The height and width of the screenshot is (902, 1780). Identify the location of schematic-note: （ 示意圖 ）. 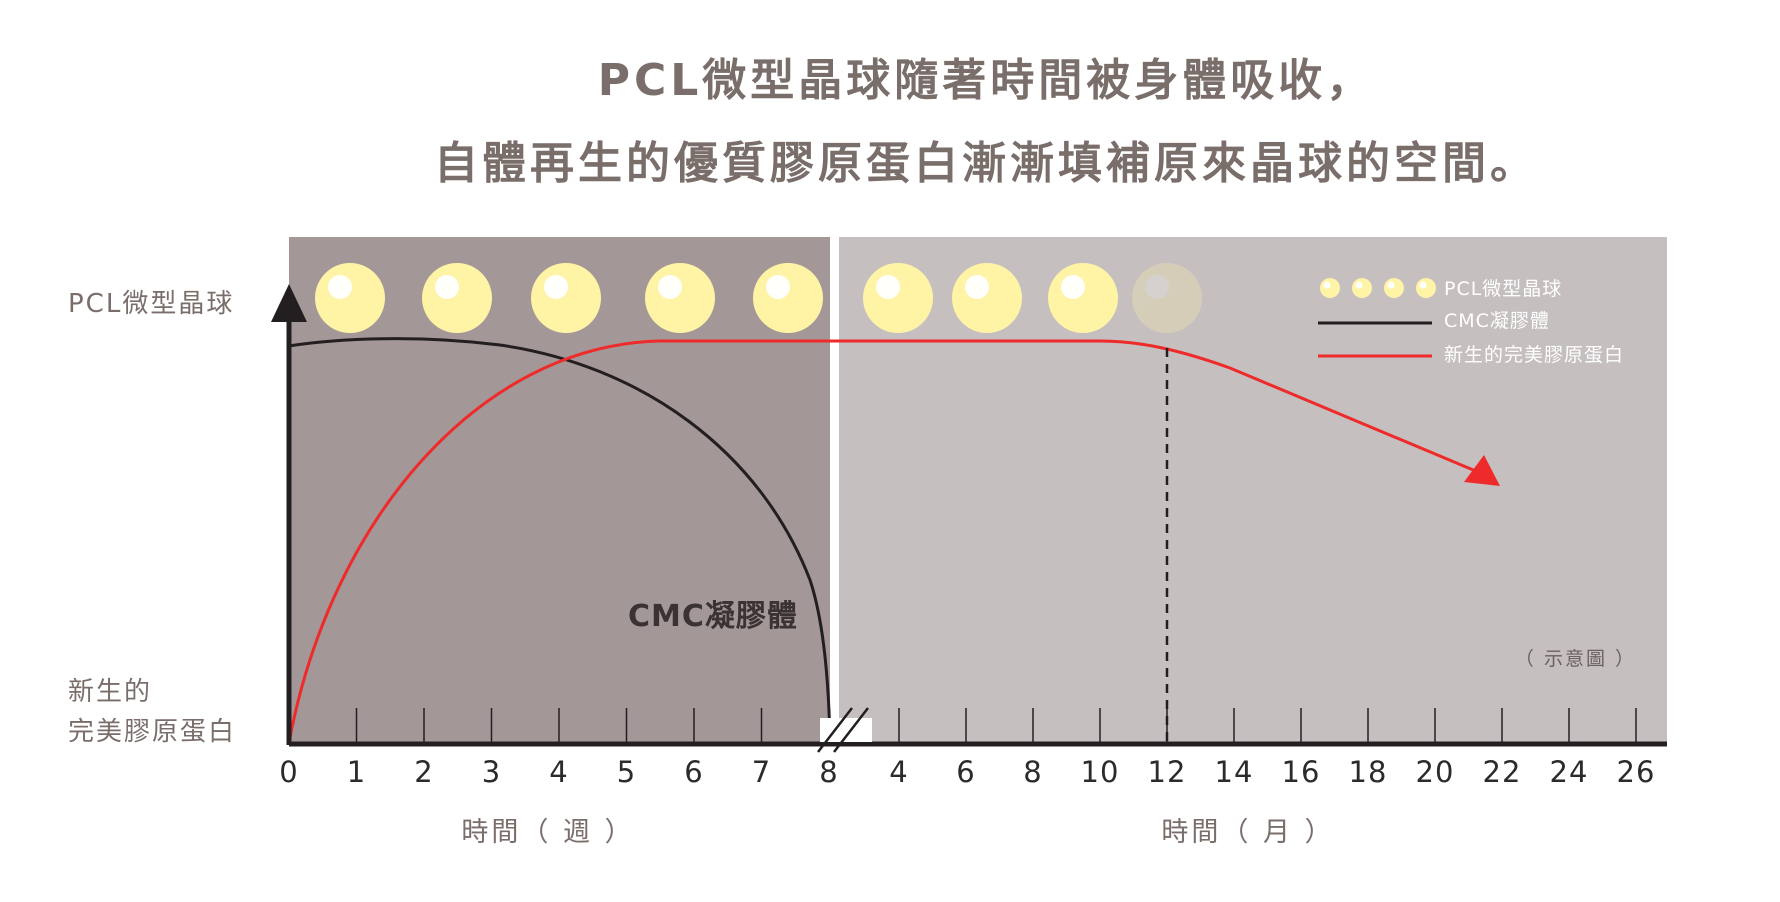
(1575, 659).